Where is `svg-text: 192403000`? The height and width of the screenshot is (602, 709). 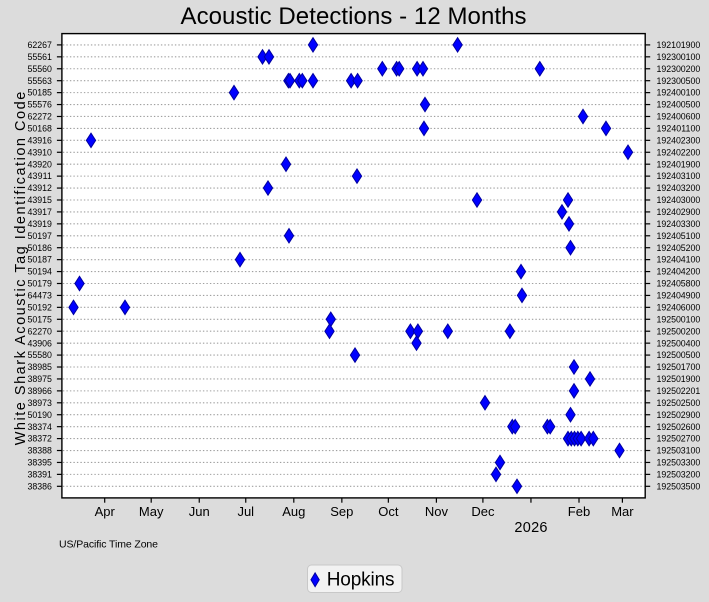
svg-text: 192403000 is located at coordinates (679, 200).